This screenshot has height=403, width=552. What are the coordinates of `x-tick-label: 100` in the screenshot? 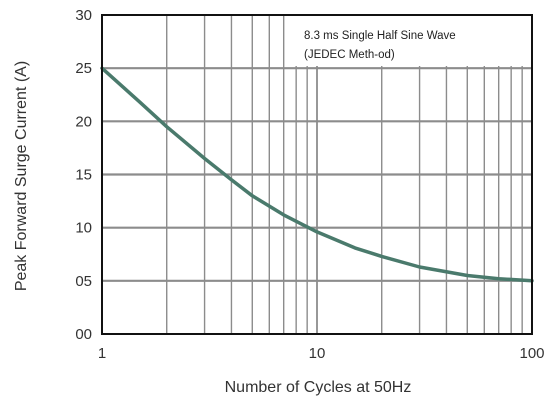 It's located at (531, 353).